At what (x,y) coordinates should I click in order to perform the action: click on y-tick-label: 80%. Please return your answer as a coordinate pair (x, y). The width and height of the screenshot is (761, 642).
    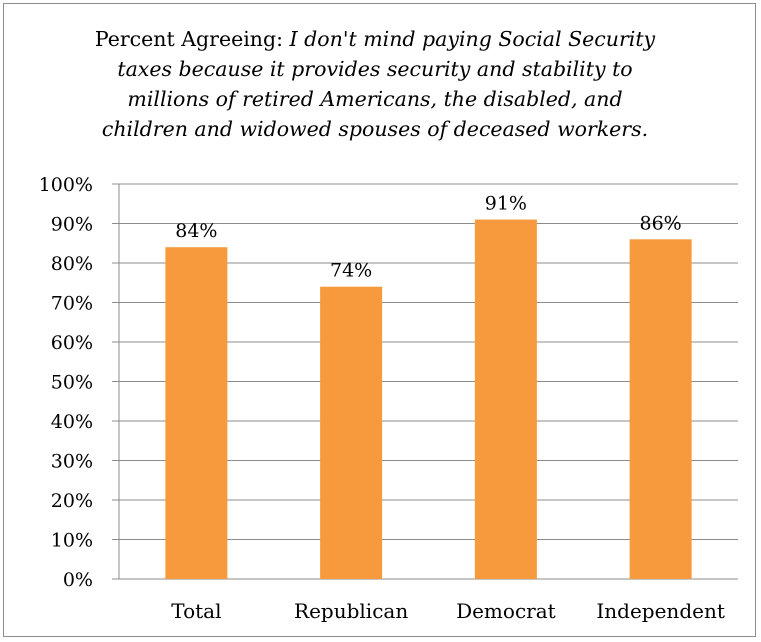
    Looking at the image, I should click on (72, 264).